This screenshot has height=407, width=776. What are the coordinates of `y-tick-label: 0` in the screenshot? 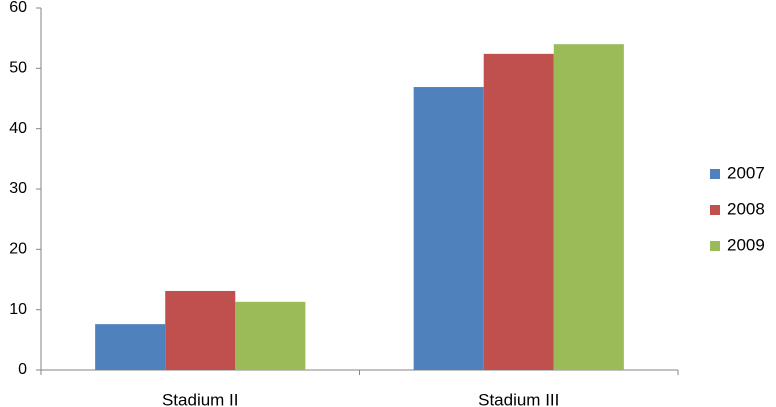 It's located at (22, 369).